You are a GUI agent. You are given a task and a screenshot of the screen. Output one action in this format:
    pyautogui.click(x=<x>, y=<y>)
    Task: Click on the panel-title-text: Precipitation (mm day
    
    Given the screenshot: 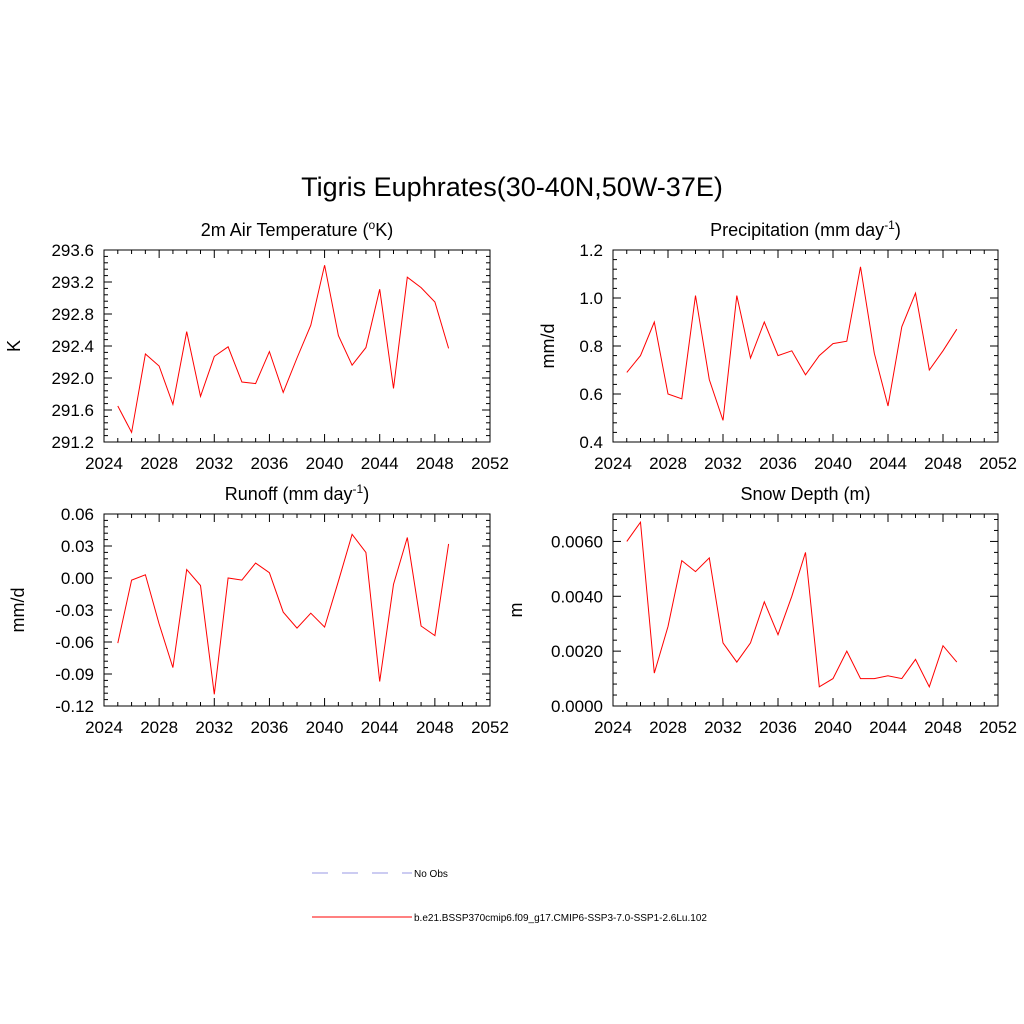 What is the action you would take?
    pyautogui.click(x=797, y=230)
    